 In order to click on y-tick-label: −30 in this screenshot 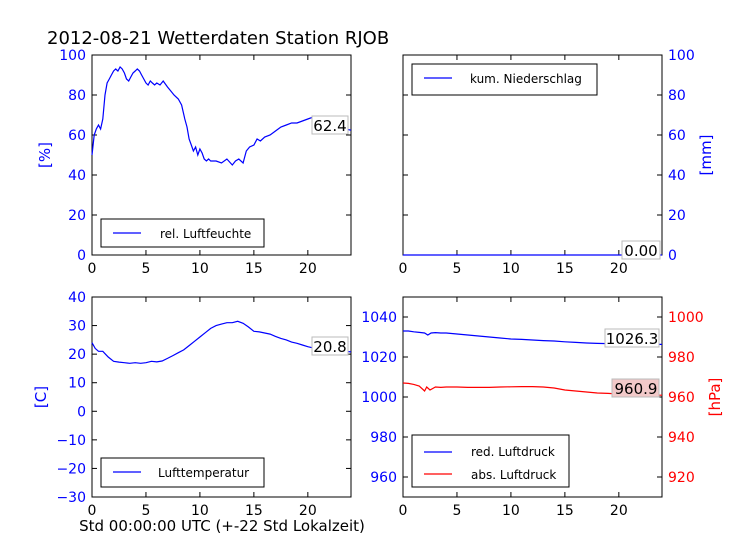, I will do `click(71, 498)`.